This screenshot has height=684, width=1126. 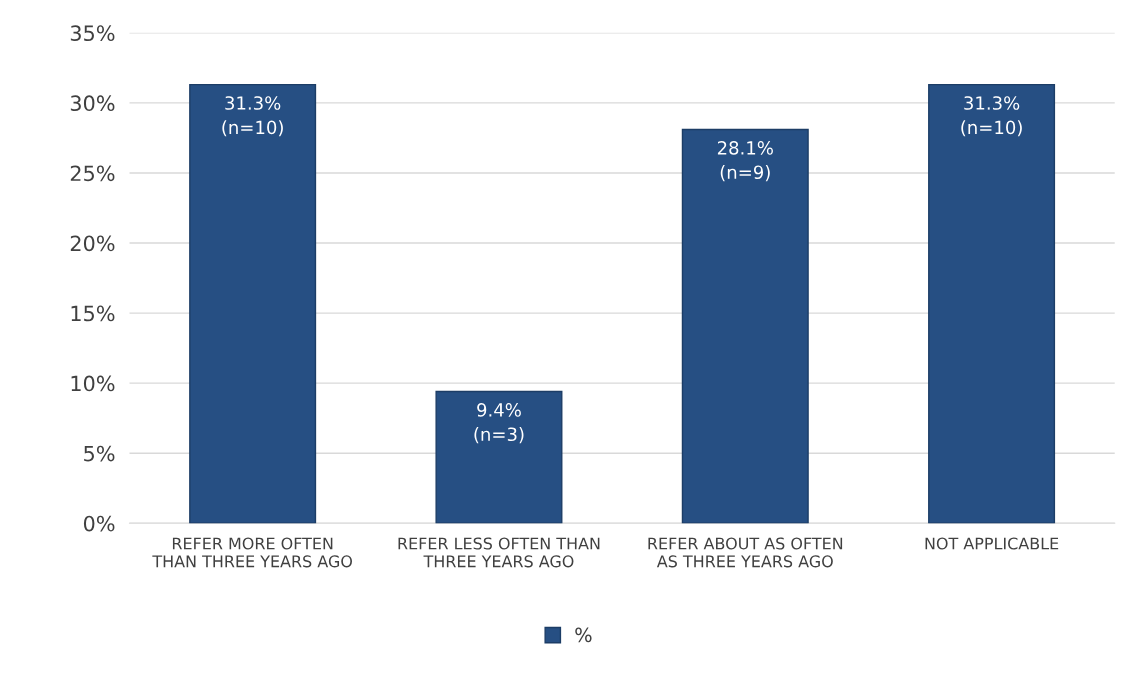 I want to click on legend-label: %, so click(x=583, y=635).